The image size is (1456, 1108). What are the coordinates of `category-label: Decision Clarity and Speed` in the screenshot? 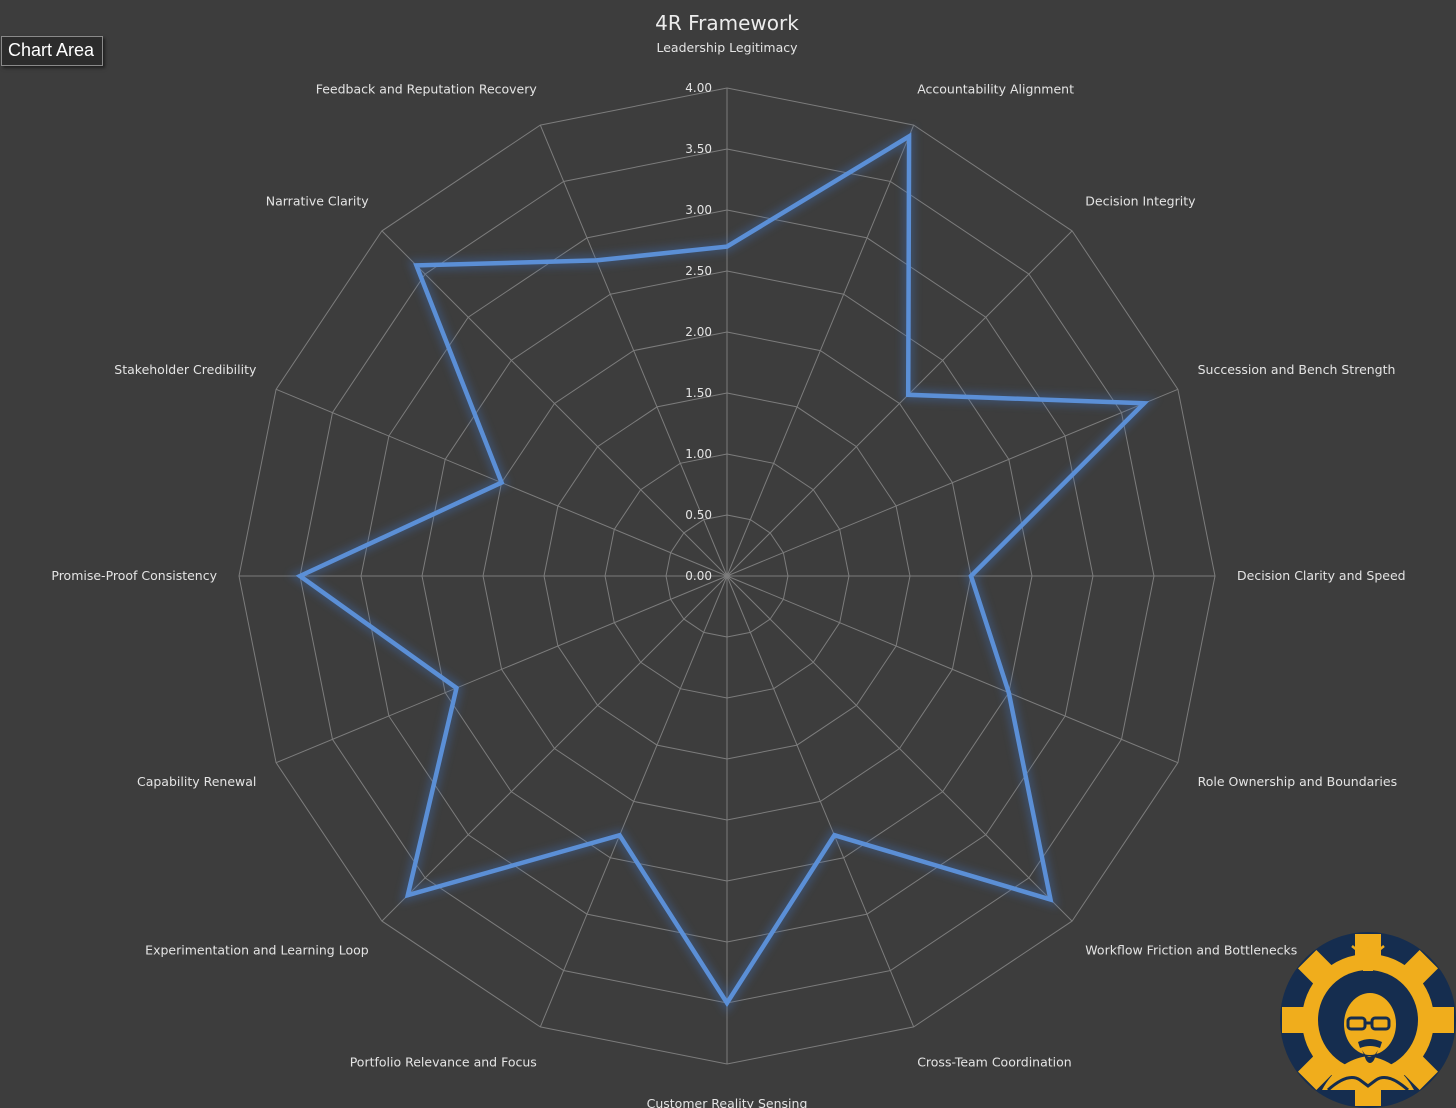 It's located at (1321, 575).